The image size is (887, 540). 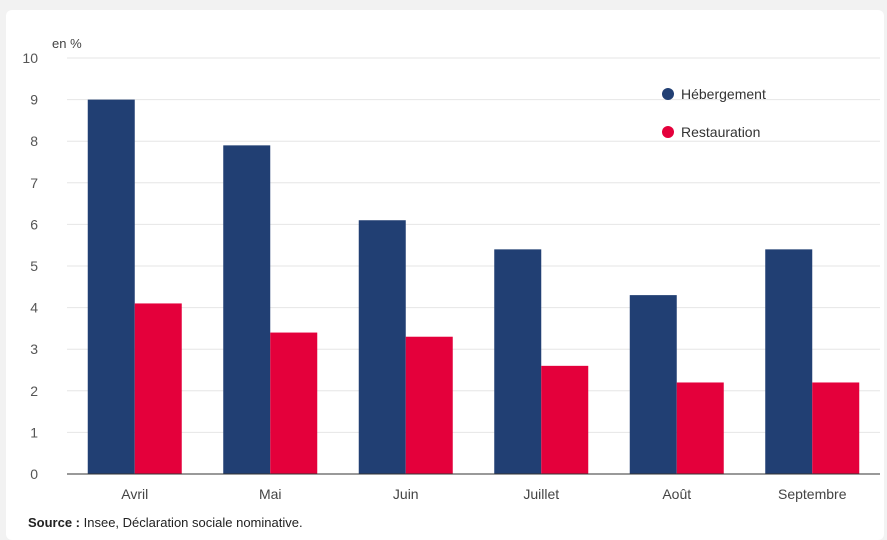 I want to click on y-tick-label: 4, so click(x=34, y=308).